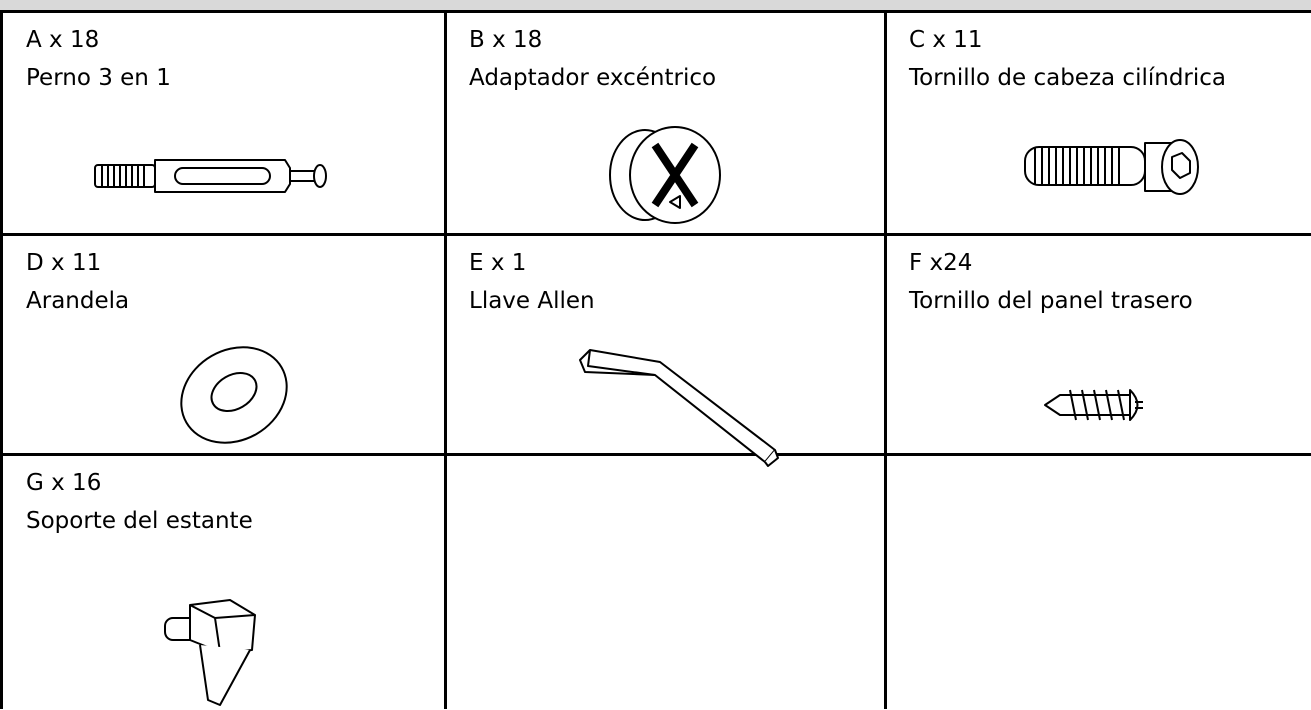 The image size is (1311, 710). What do you see at coordinates (1111, 167) in the screenshot?
I see `cap-screw-icon` at bounding box center [1111, 167].